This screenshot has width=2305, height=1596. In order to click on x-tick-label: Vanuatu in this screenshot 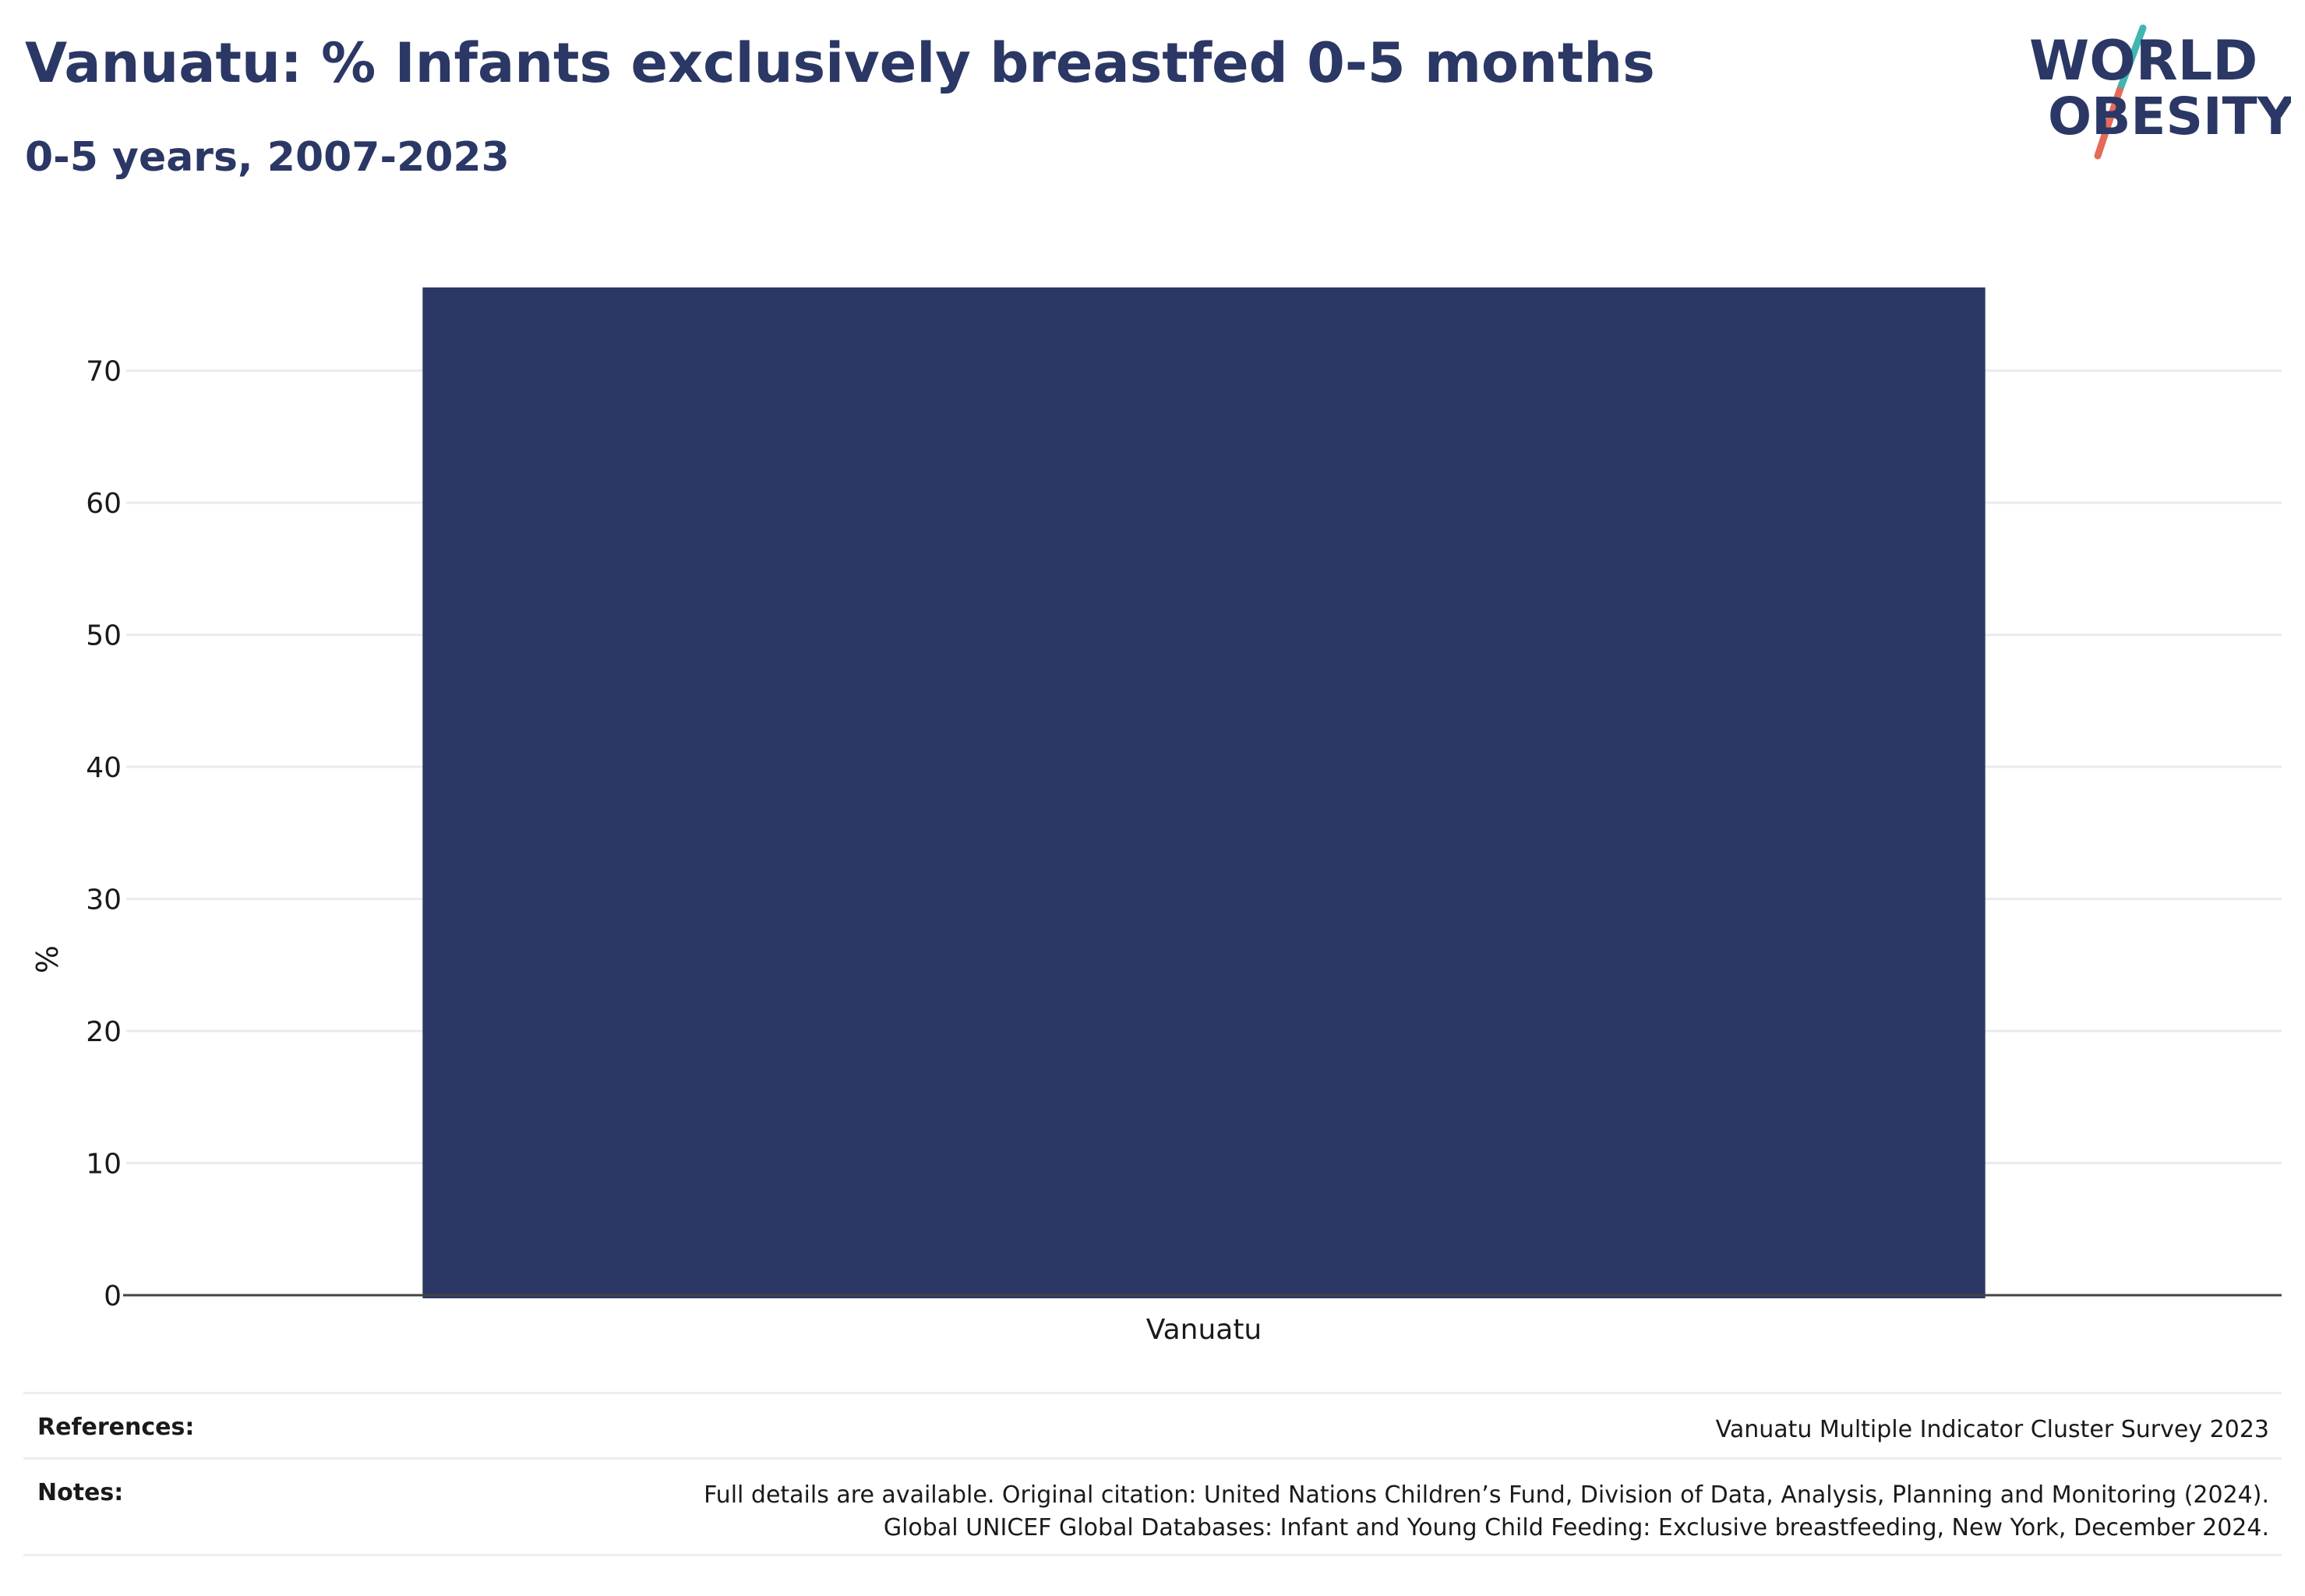, I will do `click(1204, 1327)`.